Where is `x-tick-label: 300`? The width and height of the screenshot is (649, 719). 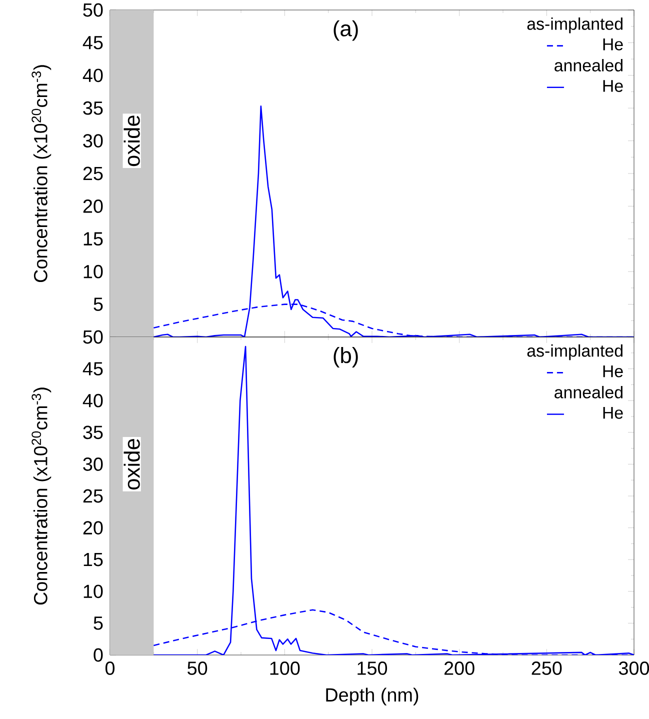 x-tick-label: 300 is located at coordinates (633, 668).